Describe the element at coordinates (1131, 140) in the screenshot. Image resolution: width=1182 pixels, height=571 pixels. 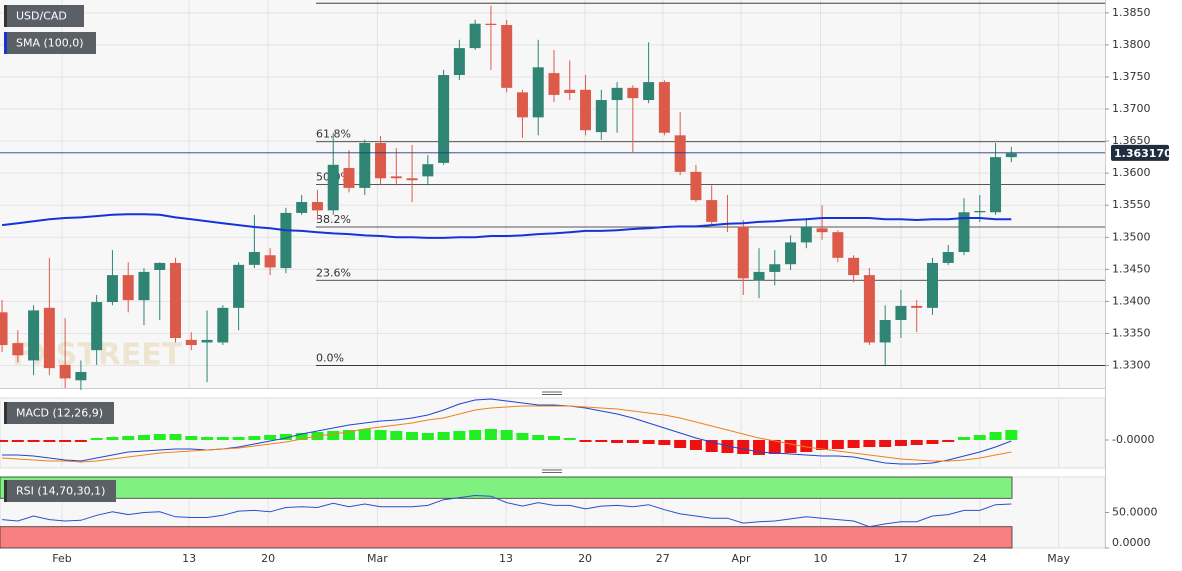
I see `y-tick-label: 1.3650` at that location.